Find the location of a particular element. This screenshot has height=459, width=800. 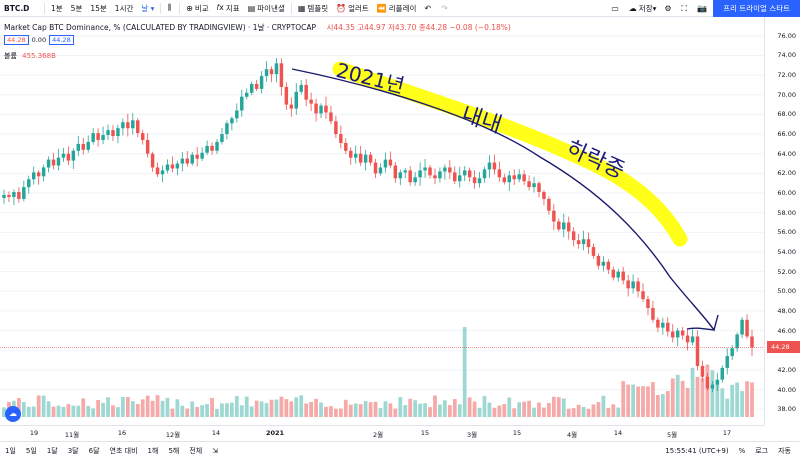

range-ytd: 연초 대비 is located at coordinates (123, 450).